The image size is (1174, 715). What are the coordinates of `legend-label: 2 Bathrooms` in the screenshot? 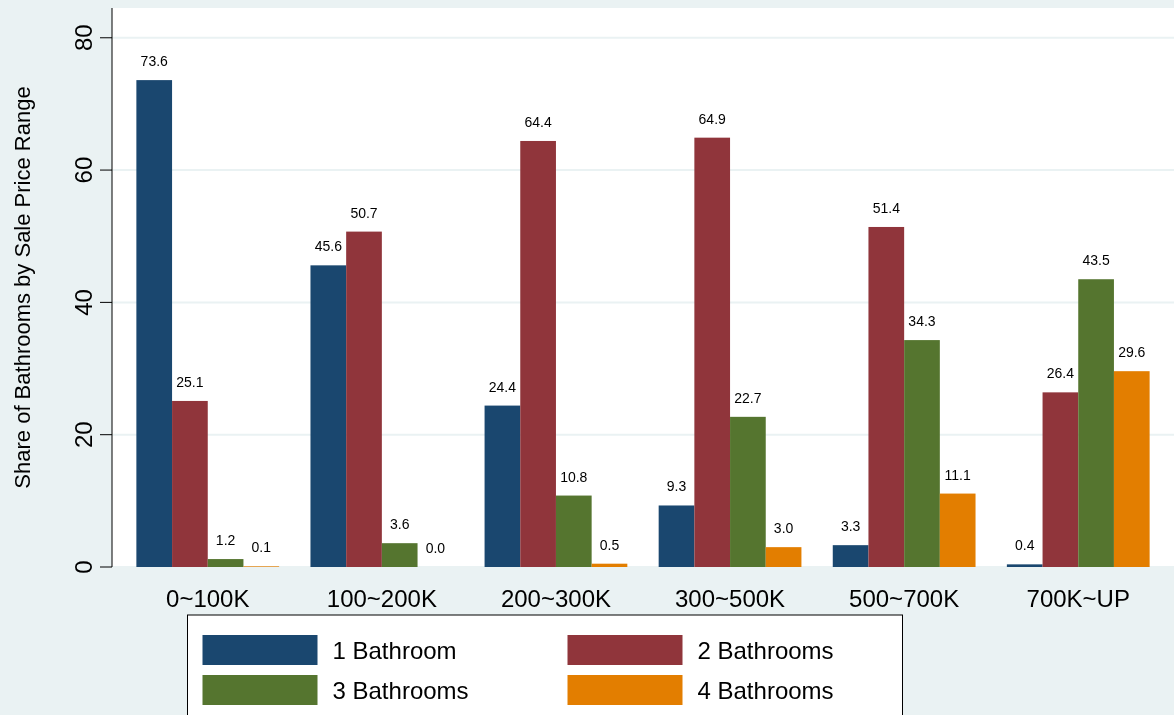 It's located at (765, 650).